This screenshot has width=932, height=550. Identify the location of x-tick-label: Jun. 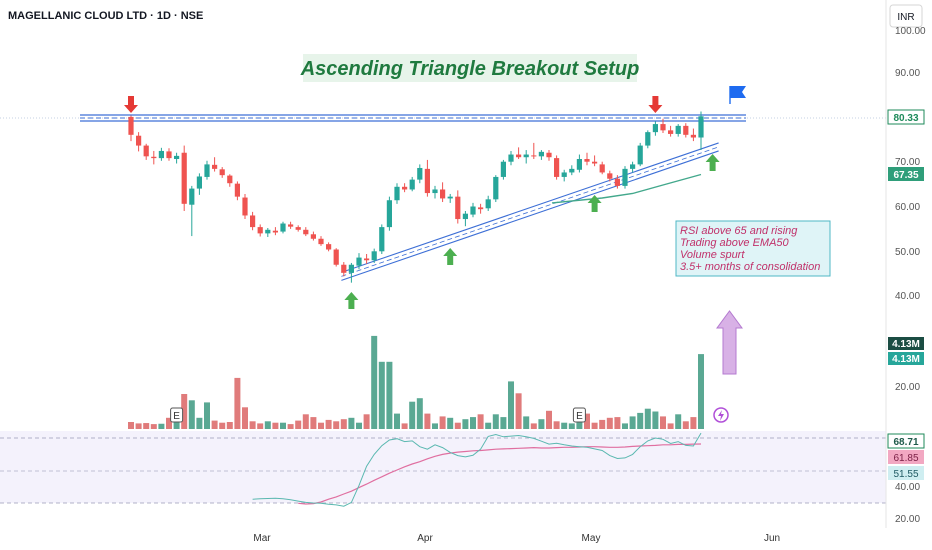
(772, 538).